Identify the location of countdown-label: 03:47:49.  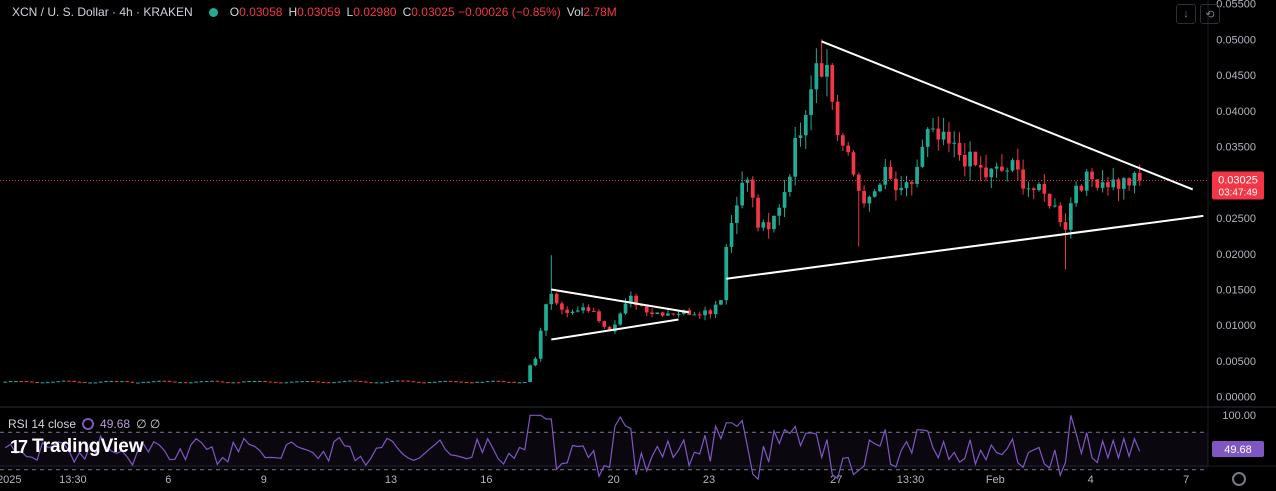
(1238, 192).